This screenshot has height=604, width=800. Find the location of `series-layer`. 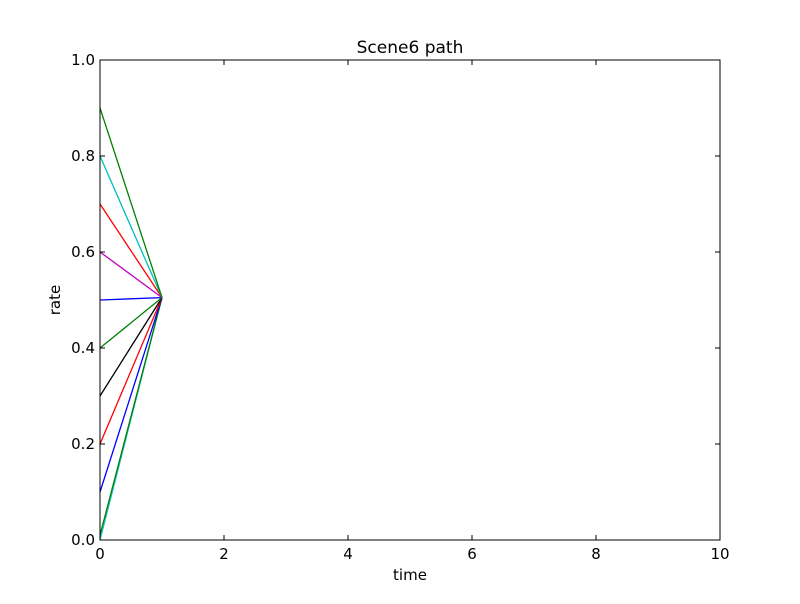

series-layer is located at coordinates (131, 324).